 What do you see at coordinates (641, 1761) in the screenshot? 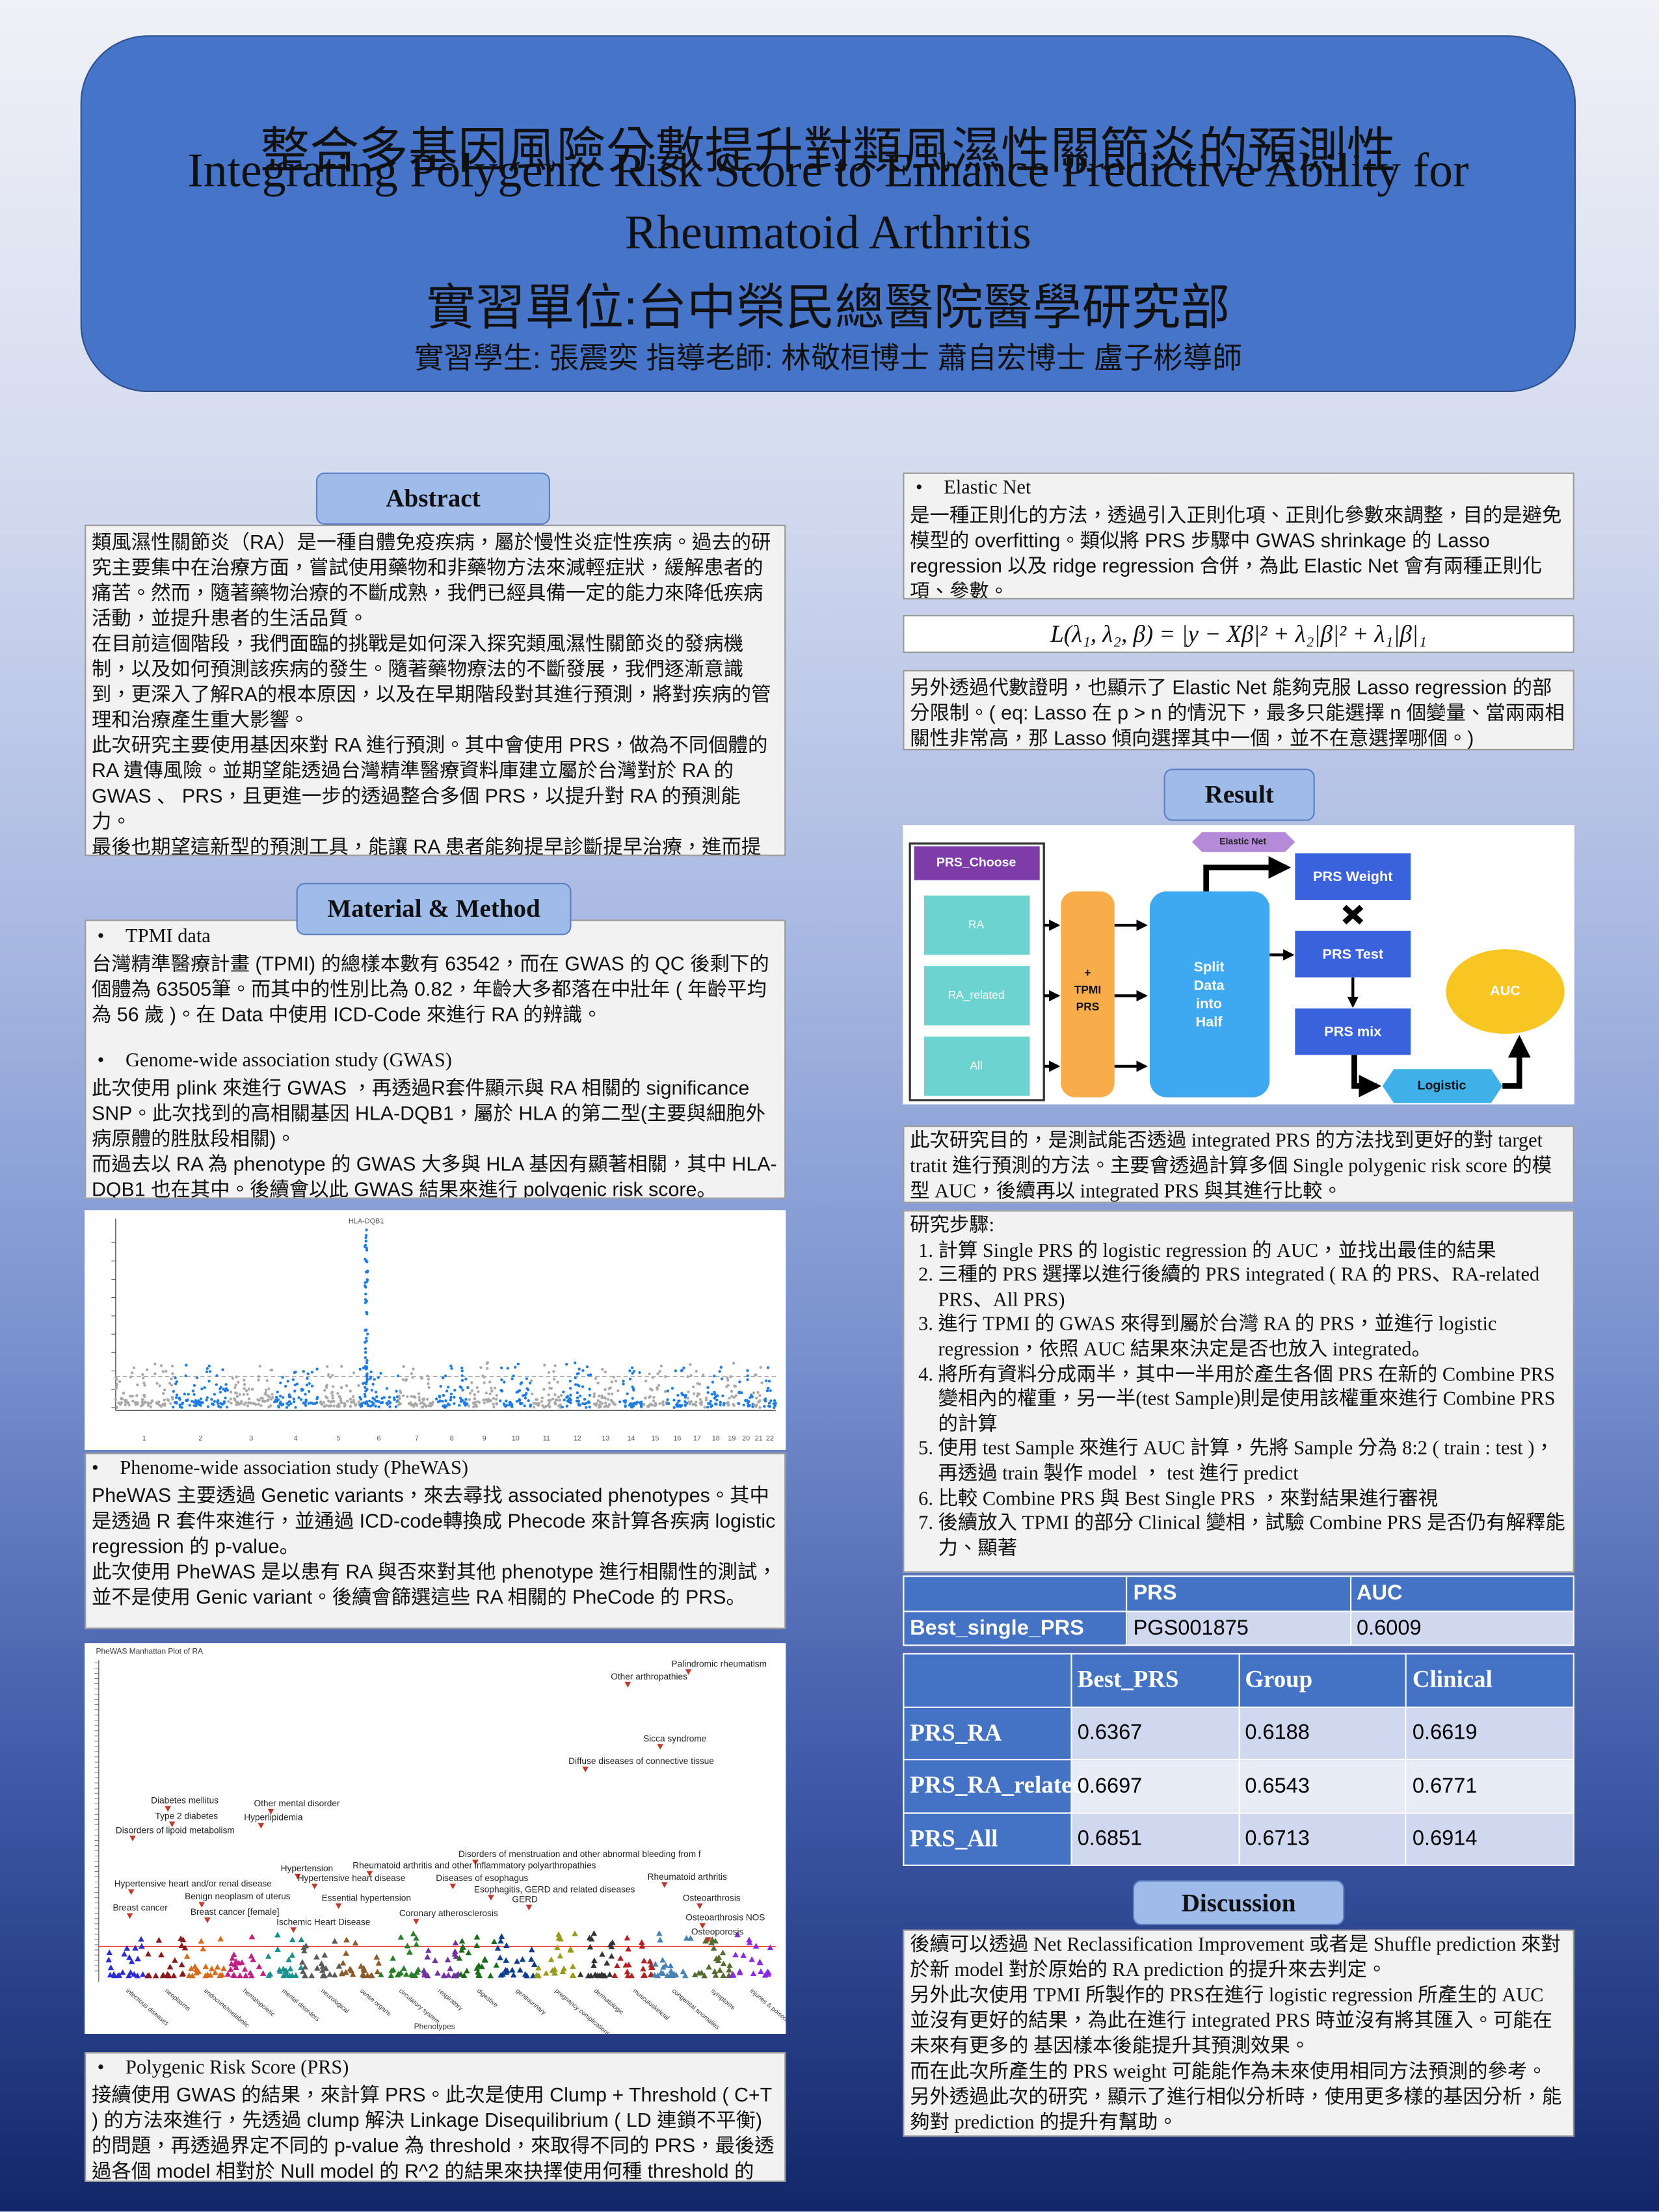
I see `annotation: Diffuse diseases of connective tissue` at bounding box center [641, 1761].